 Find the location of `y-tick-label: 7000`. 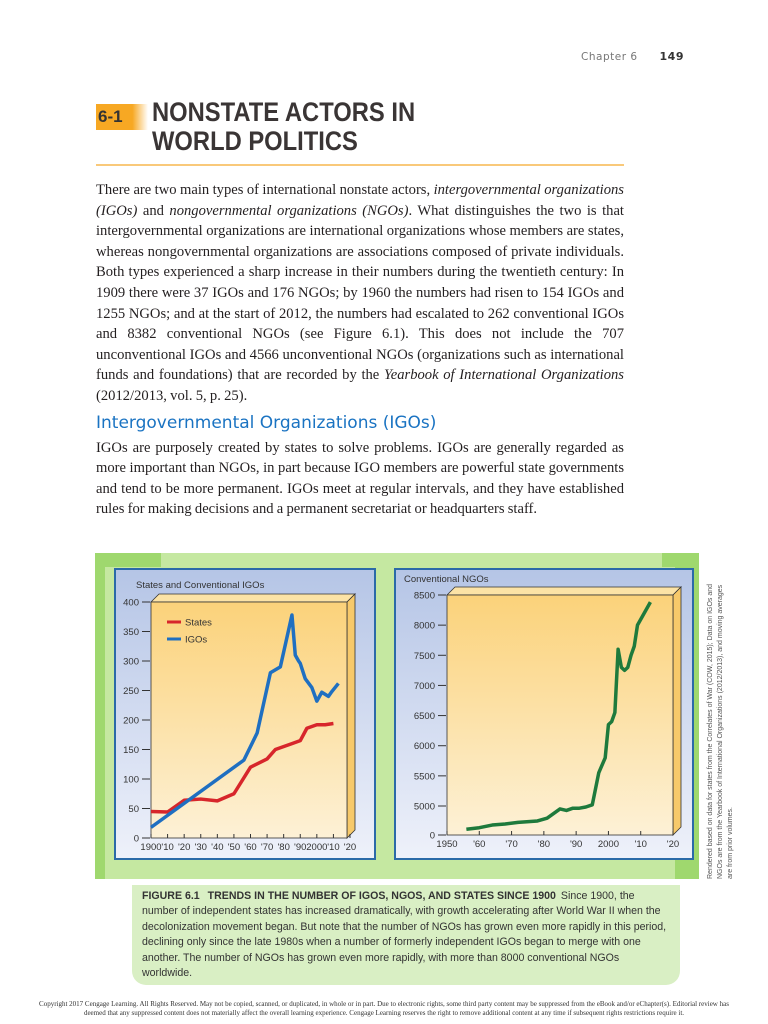

y-tick-label: 7000 is located at coordinates (424, 686).